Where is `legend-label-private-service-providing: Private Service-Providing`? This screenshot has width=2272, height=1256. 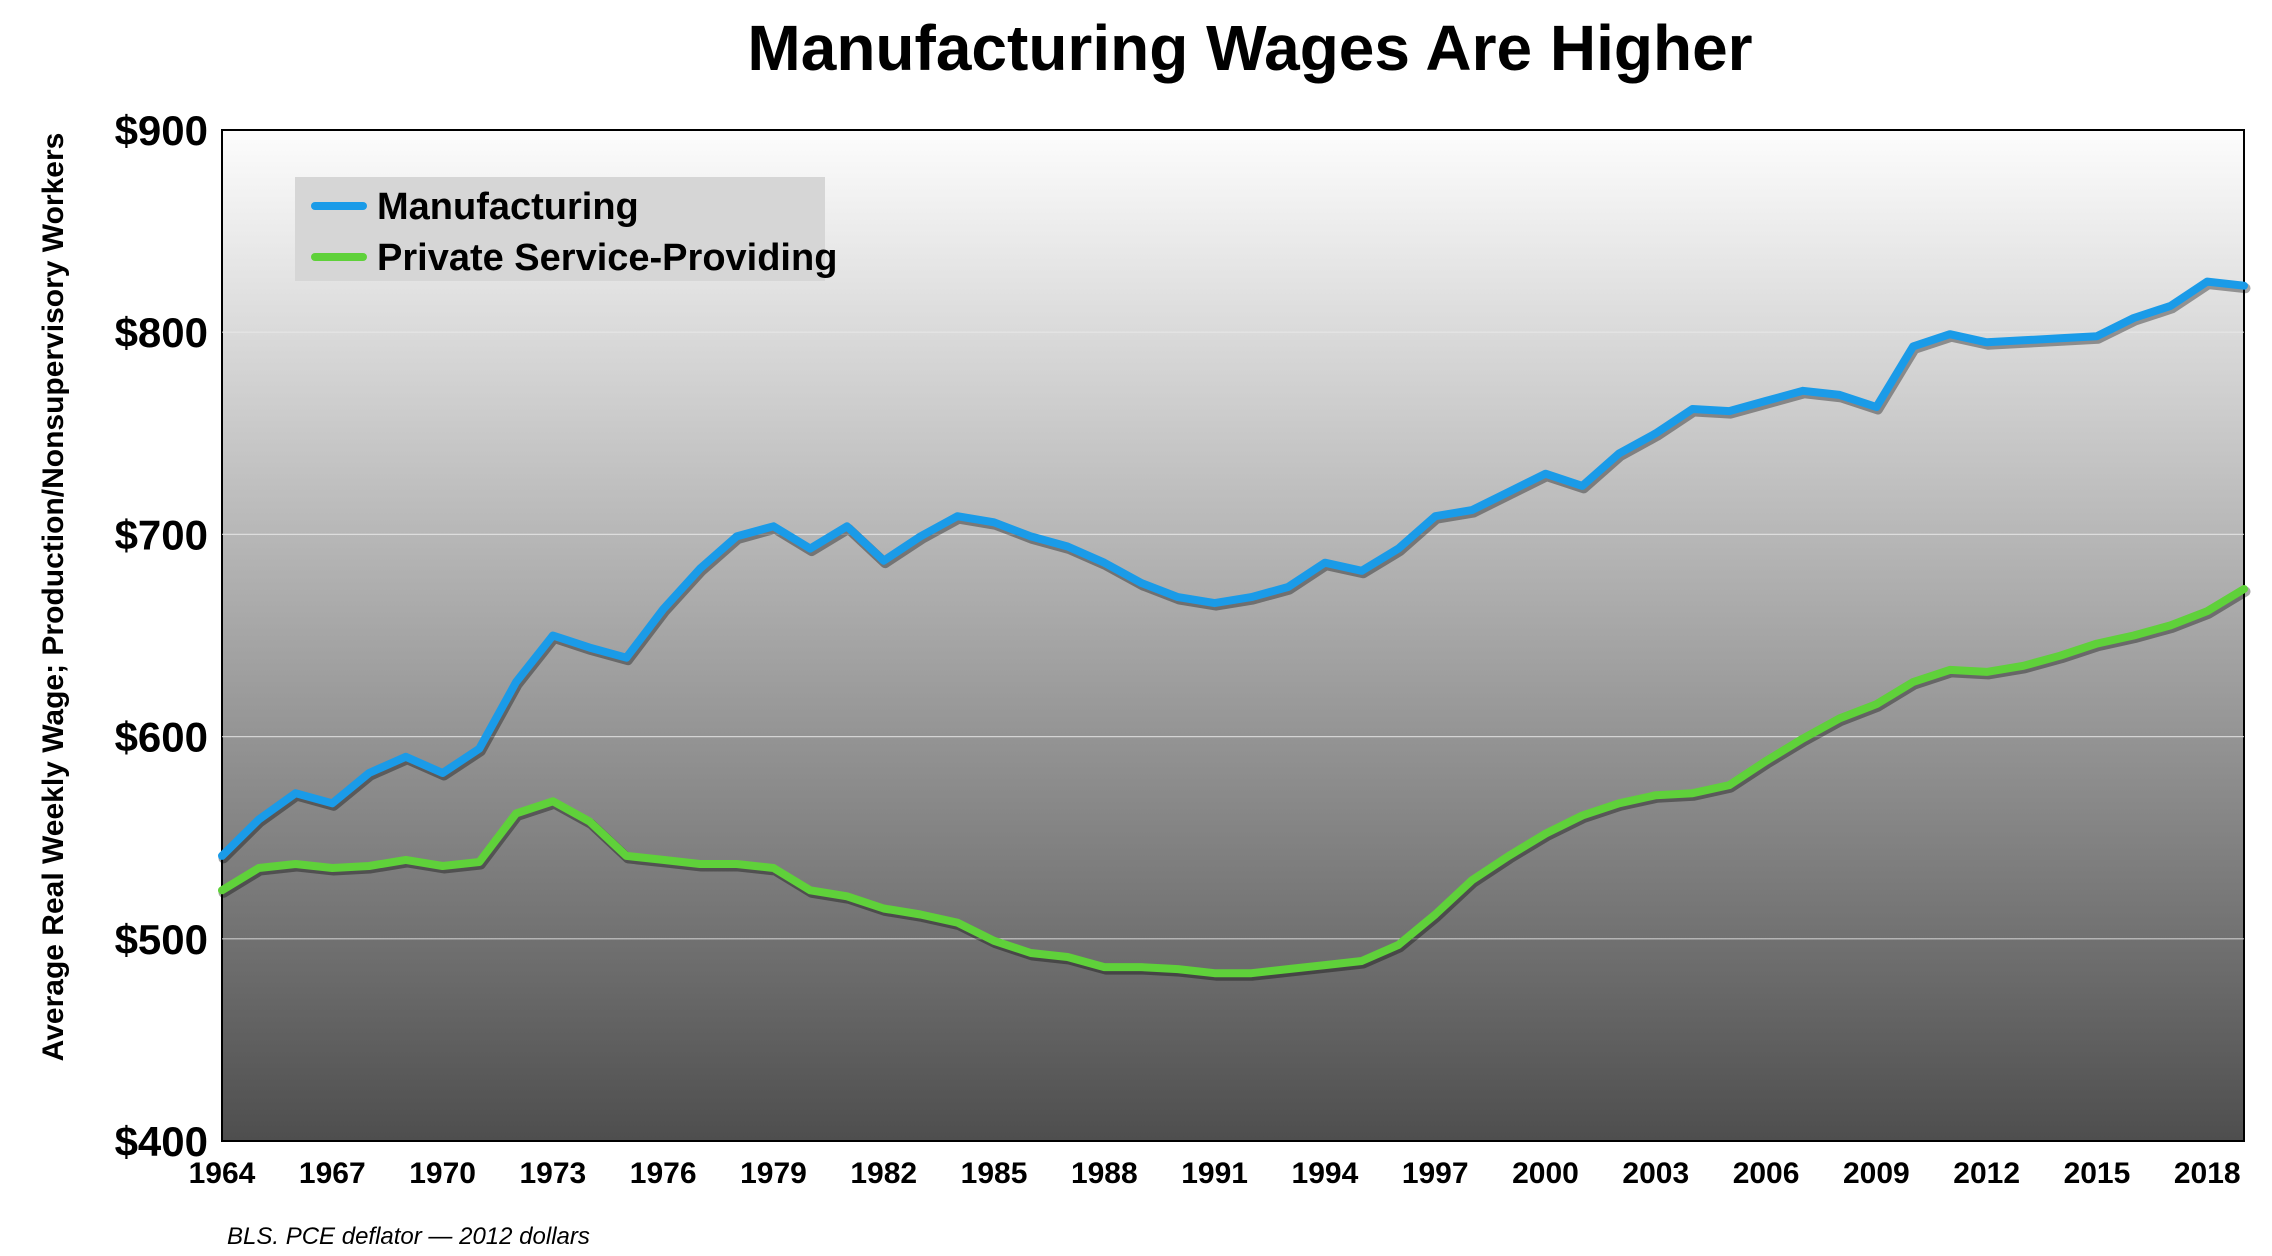
legend-label-private-service-providing: Private Service-Providing is located at coordinates (607, 258).